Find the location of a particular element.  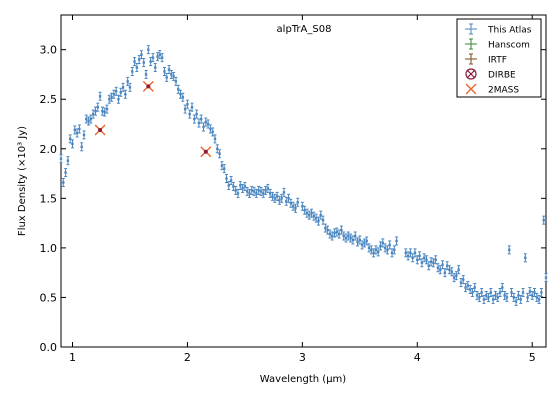

x-tick-label: 3 is located at coordinates (302, 357).